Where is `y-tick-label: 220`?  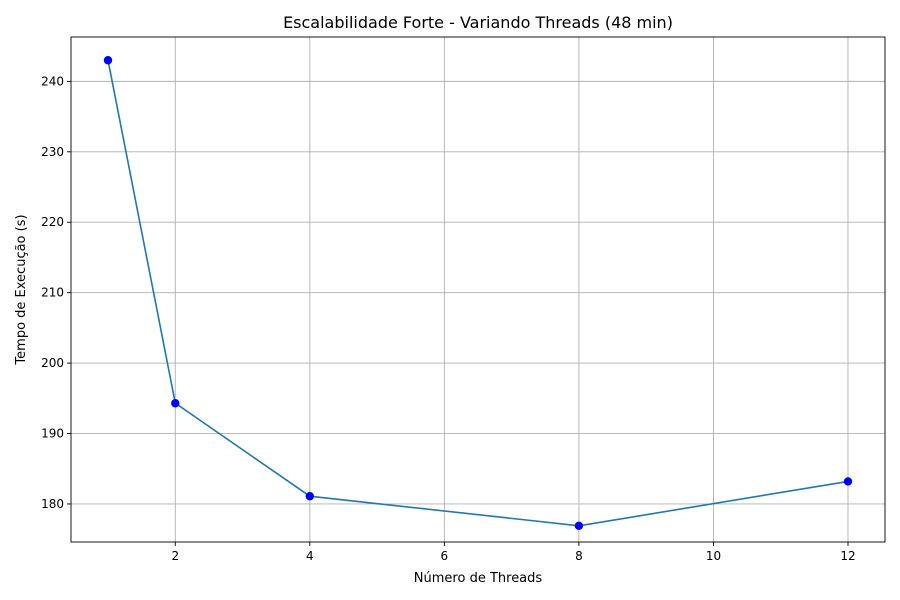 y-tick-label: 220 is located at coordinates (52, 222).